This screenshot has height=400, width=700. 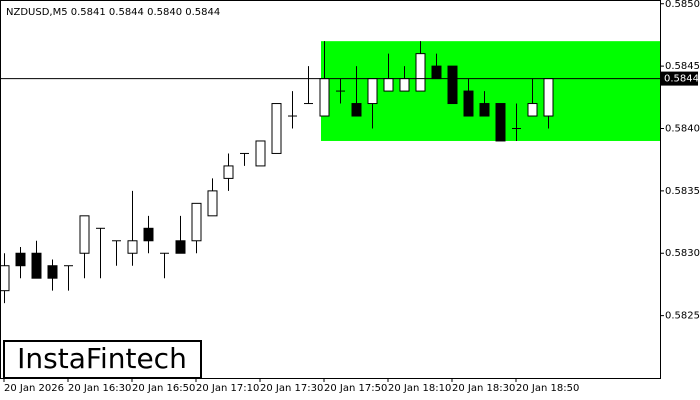 I want to click on x-tick-label: 20 Jan 16:30, so click(x=99, y=388).